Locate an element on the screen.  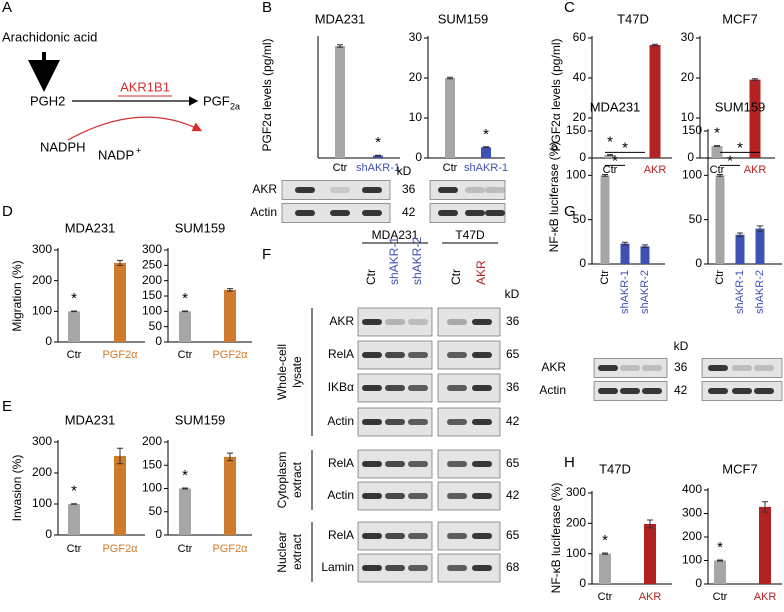
row-label: AKR is located at coordinates (553, 367).